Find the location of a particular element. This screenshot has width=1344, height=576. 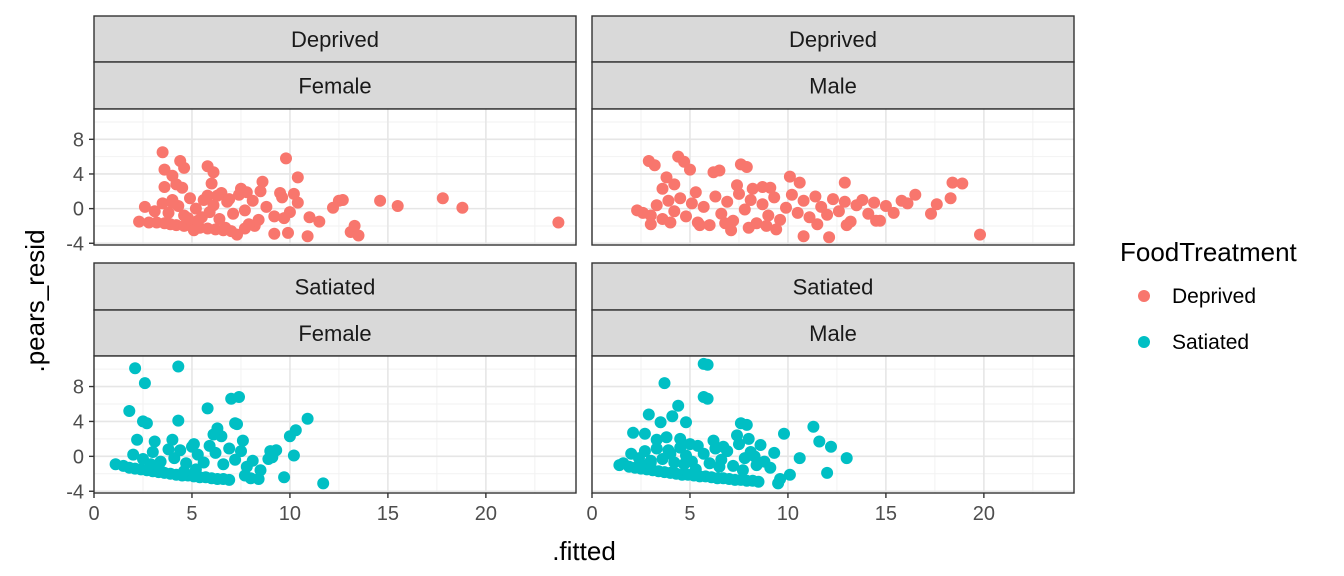

panel-border is located at coordinates (833, 424).